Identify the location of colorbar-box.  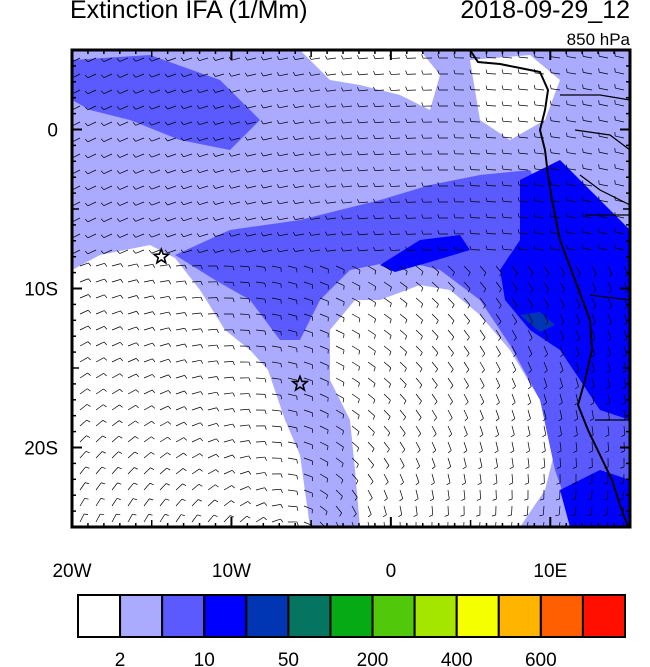
(351, 616).